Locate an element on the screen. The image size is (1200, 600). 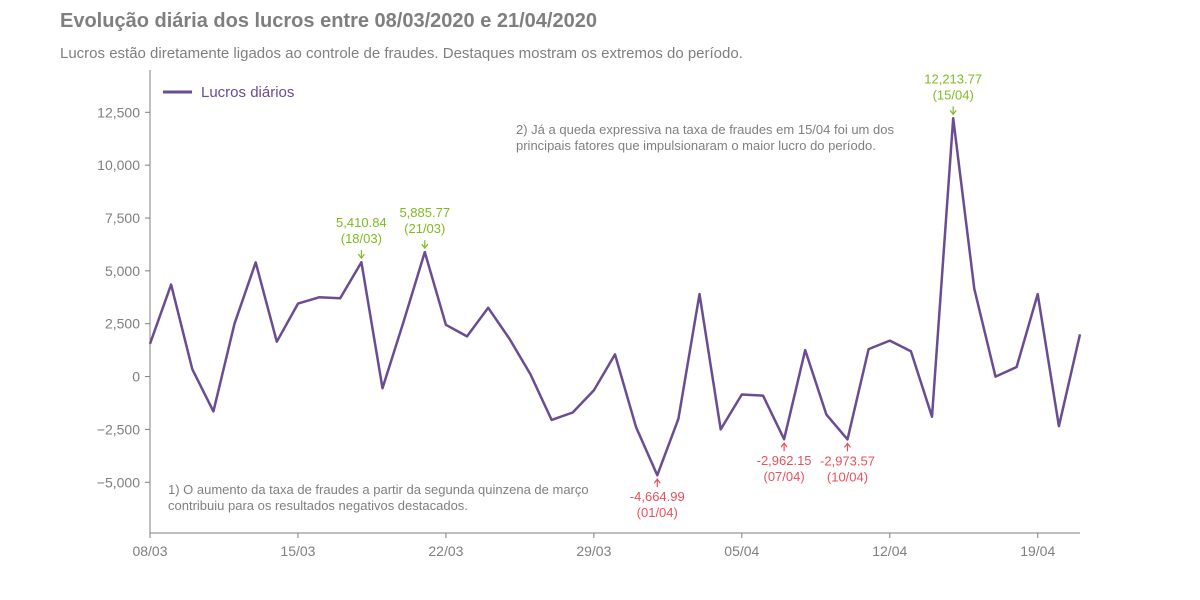
x-tick-label: 19/04 is located at coordinates (1037, 551).